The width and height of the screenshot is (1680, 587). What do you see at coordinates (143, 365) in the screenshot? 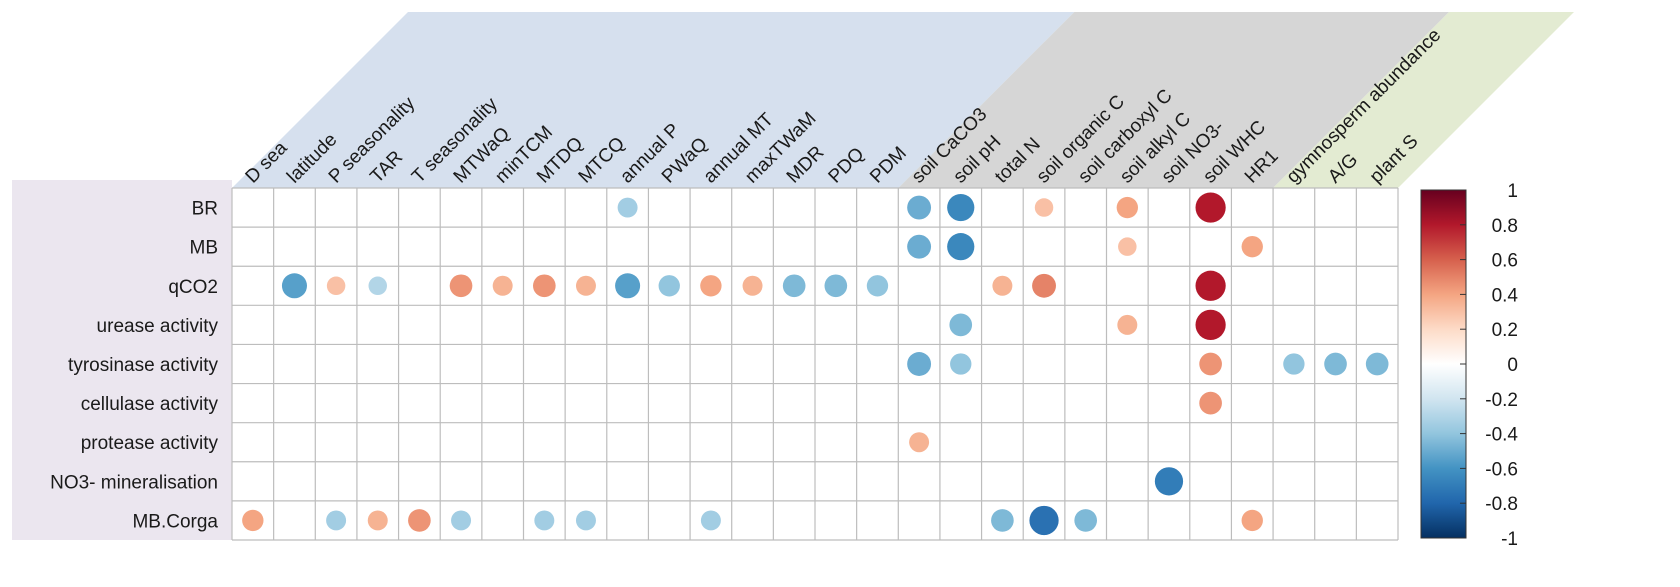
I see `row-label: tyrosinase activity` at bounding box center [143, 365].